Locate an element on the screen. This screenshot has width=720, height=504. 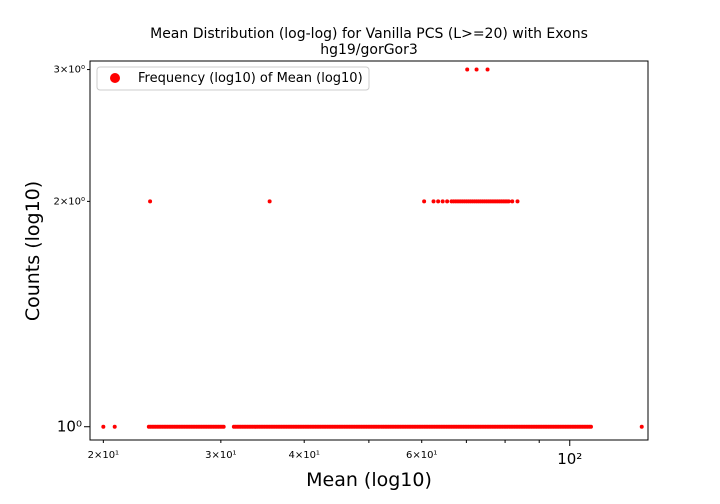
y-tick-label: 10⁰ is located at coordinates (69, 427).